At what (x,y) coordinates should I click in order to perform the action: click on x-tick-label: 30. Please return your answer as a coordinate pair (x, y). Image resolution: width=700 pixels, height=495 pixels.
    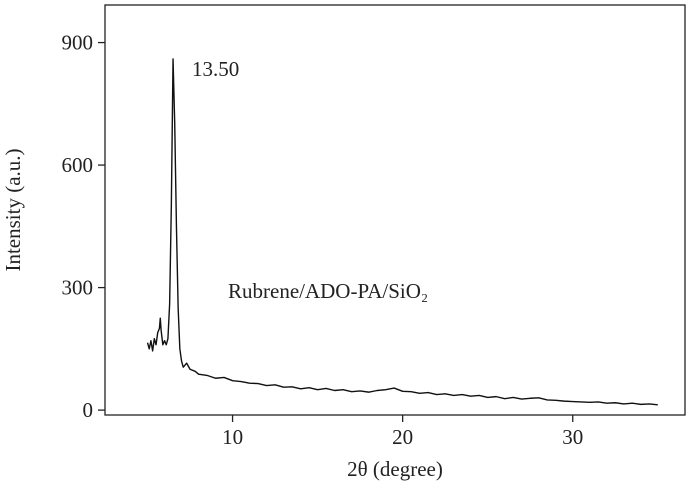
    Looking at the image, I should click on (572, 437).